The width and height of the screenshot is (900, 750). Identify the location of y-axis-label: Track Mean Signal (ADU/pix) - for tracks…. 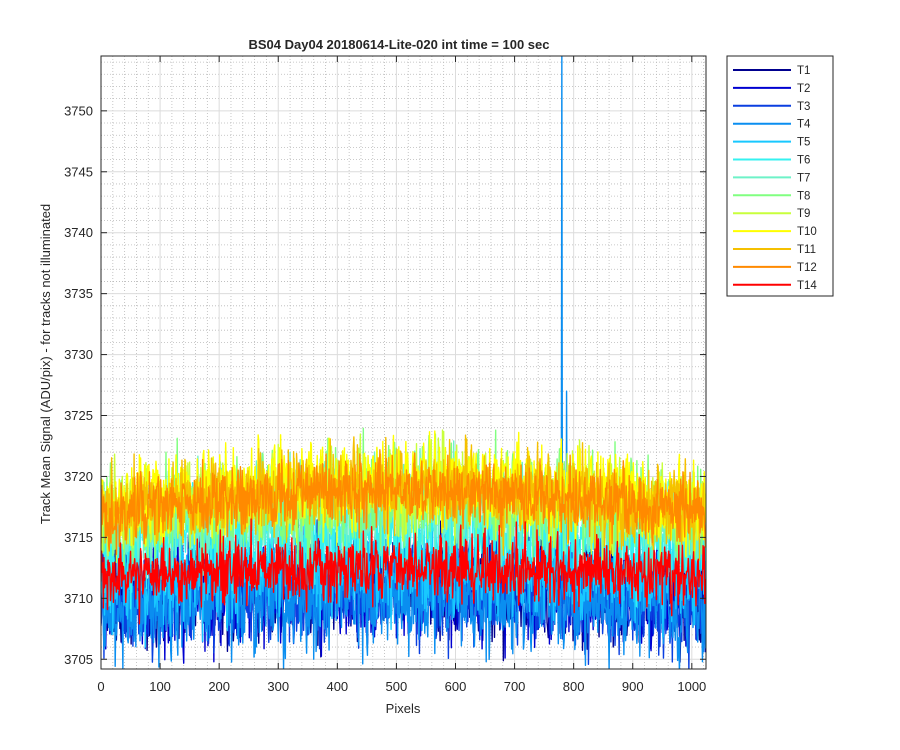
(45, 364).